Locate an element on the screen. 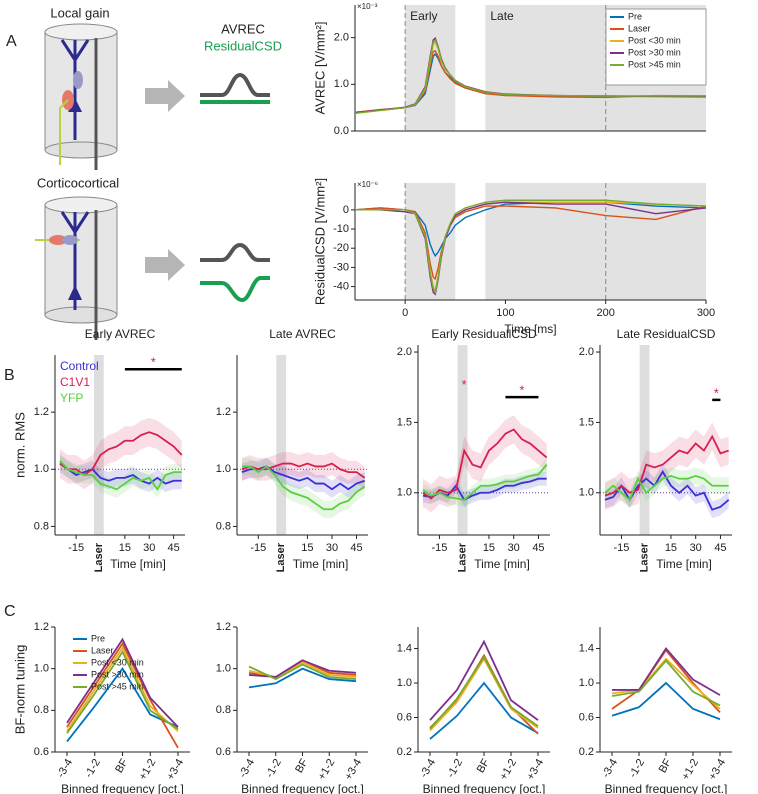 The width and height of the screenshot is (758, 794). x-tick-label: 0 is located at coordinates (405, 313).